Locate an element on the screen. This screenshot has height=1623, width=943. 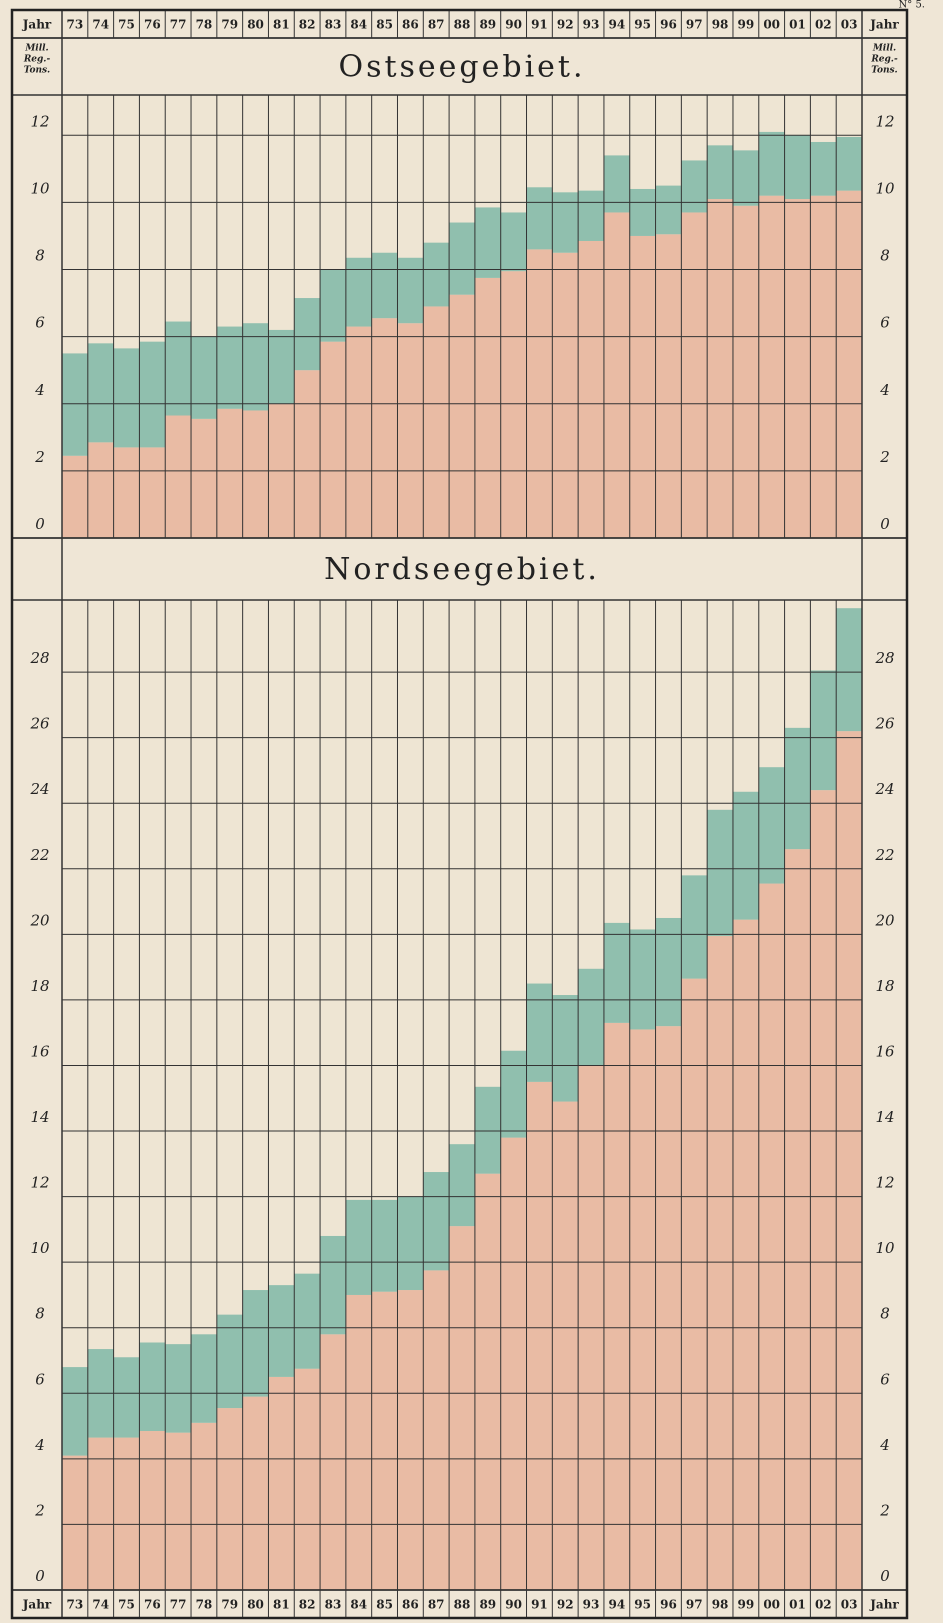
x-tick-label: 86 is located at coordinates (410, 1605).